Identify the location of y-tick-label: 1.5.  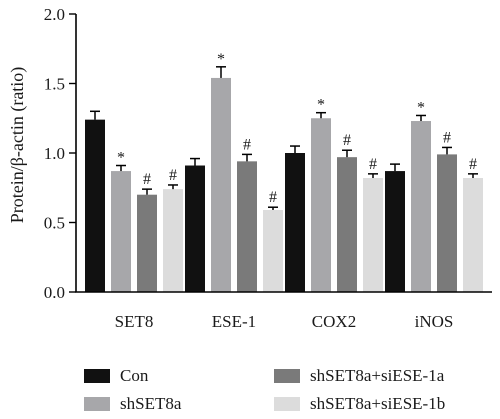
(54, 84).